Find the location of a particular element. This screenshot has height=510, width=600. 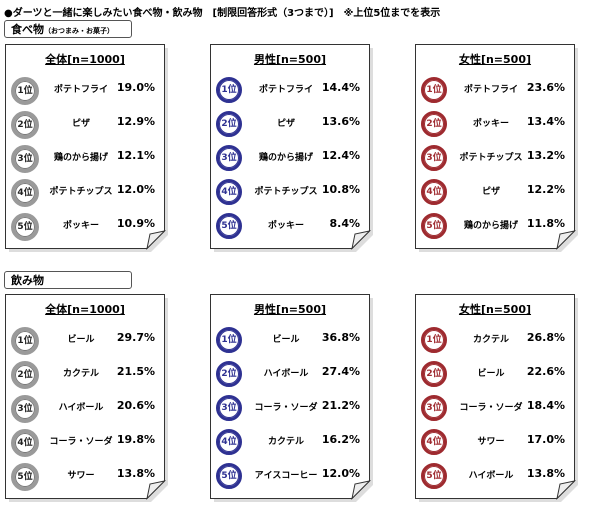

panel-header: 全体[n=1000] is located at coordinates (85, 309).